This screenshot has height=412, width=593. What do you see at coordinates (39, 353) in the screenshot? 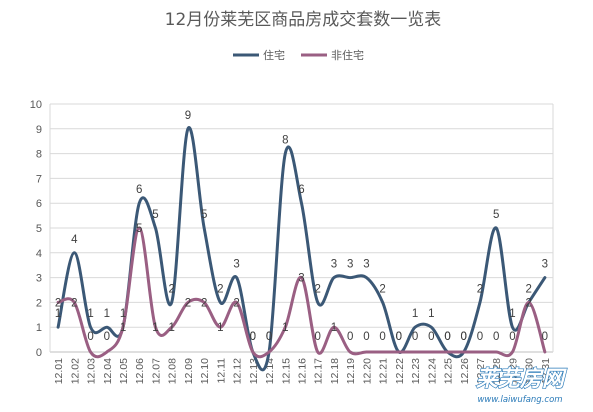
I see `y-tick-label: 0` at bounding box center [39, 353].